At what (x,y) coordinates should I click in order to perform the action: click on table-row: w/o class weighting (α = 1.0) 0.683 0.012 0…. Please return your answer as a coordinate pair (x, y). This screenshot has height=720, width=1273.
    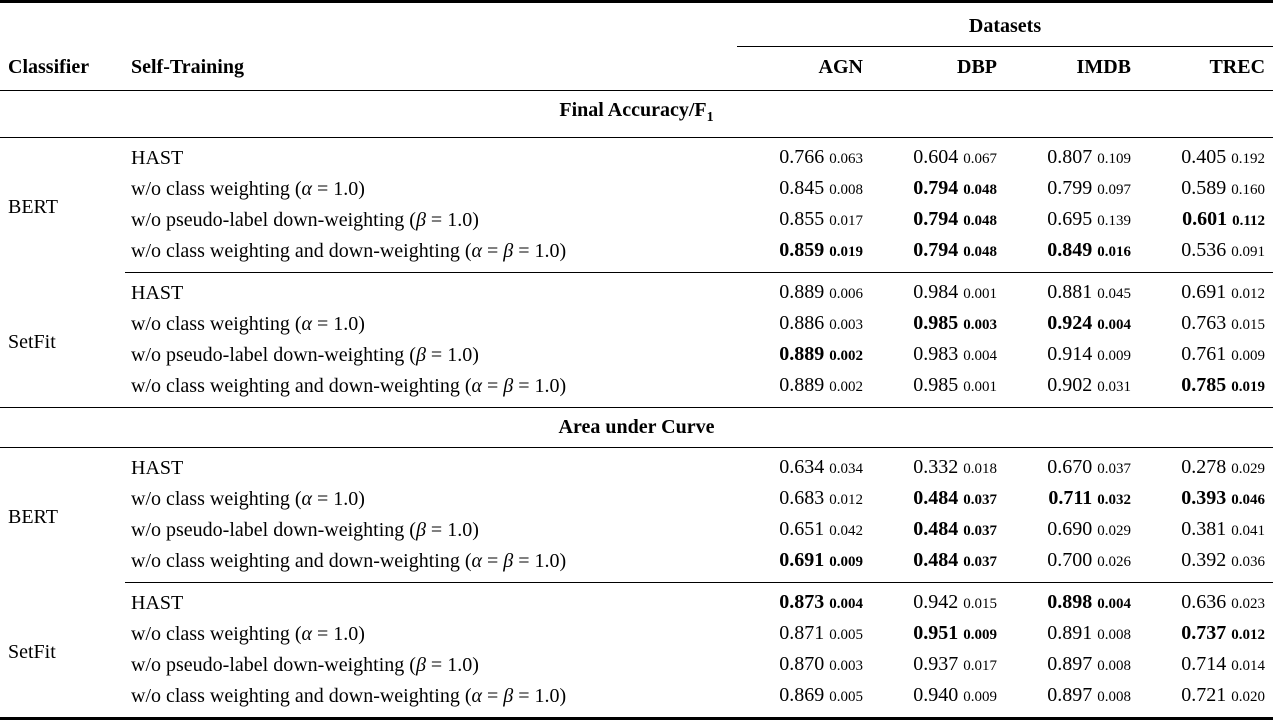
    Looking at the image, I should click on (636, 499).